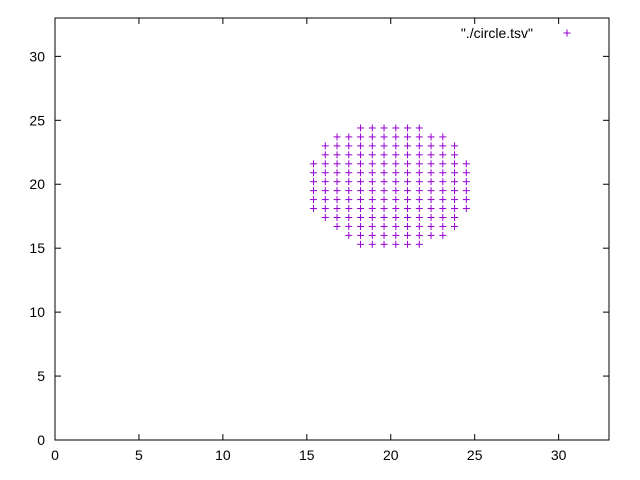 This screenshot has width=640, height=480. Describe the element at coordinates (37, 248) in the screenshot. I see `y-tick-label-3: 15` at that location.